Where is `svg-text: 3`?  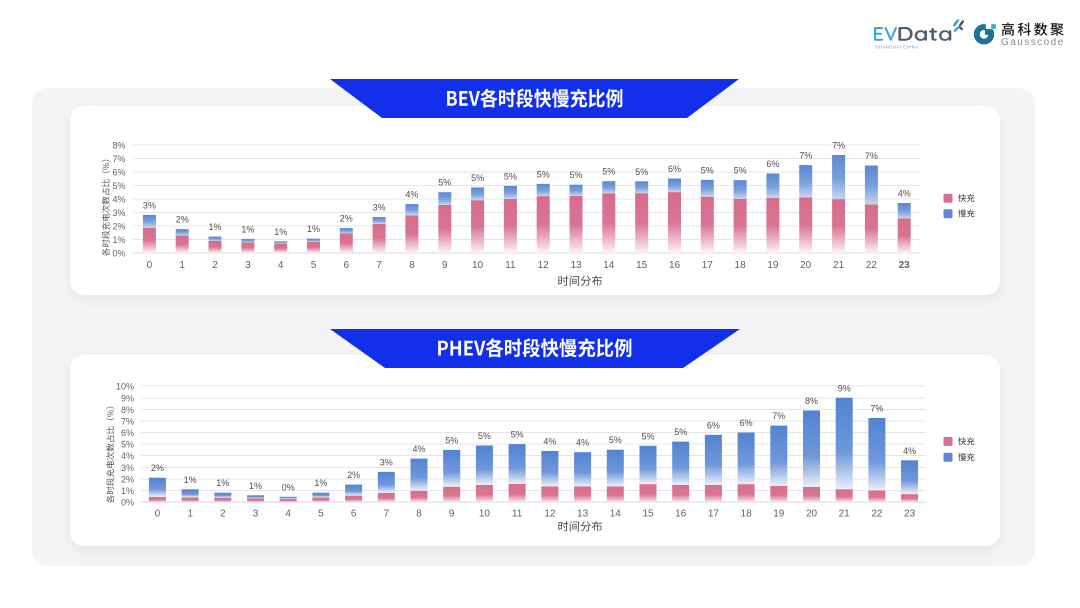 svg-text: 3 is located at coordinates (248, 265).